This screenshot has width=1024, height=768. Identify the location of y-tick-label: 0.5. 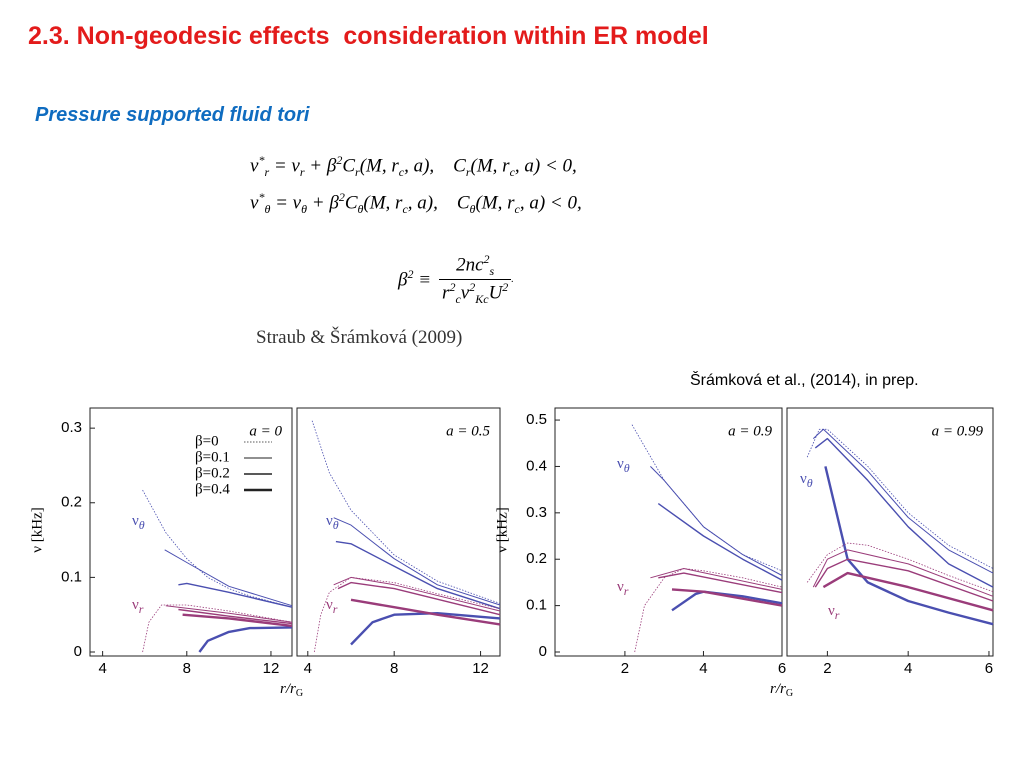
(536, 419).